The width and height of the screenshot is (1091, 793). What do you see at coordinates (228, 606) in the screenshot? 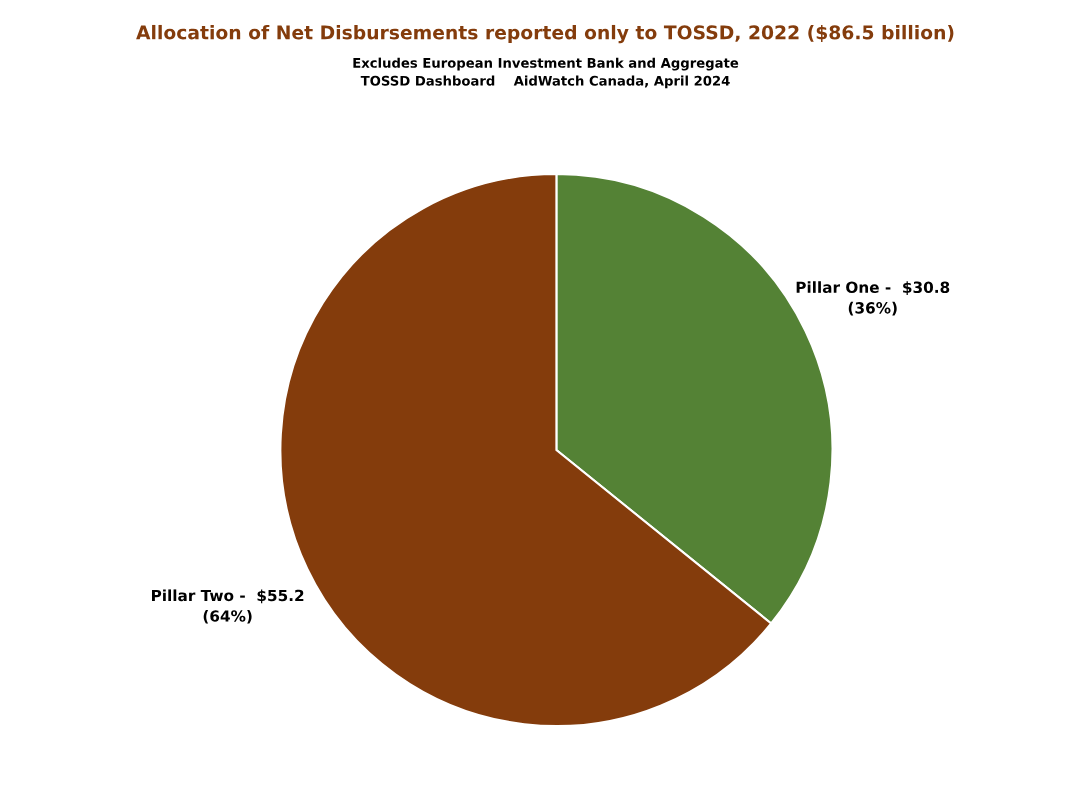
I see `slice-label: Pillar Two - $55.2 (64%)` at bounding box center [228, 606].